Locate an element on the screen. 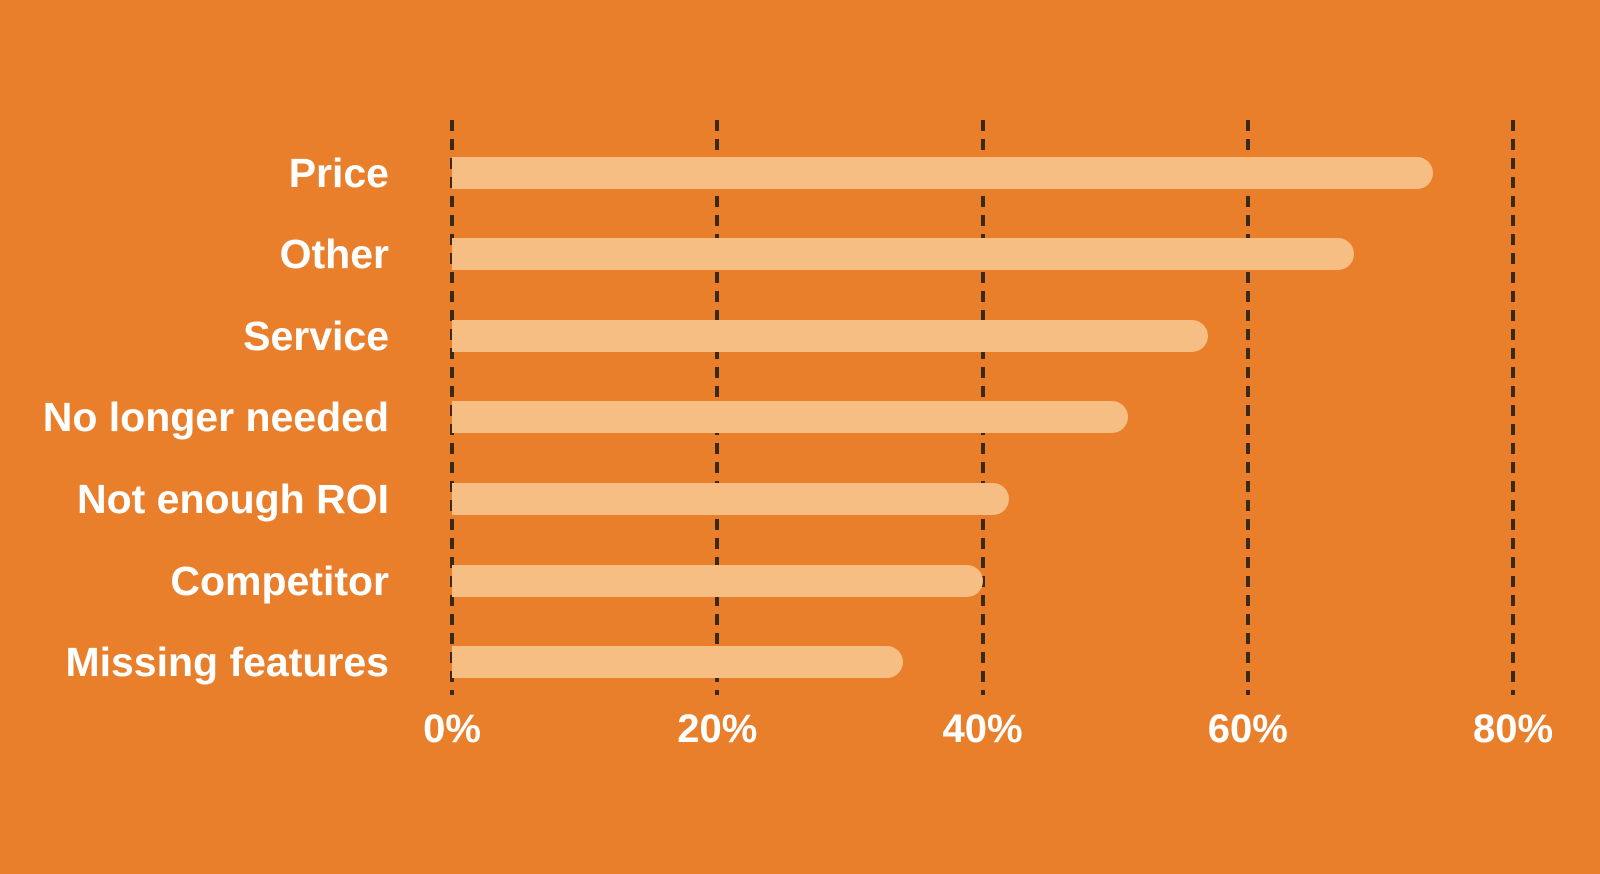 The height and width of the screenshot is (874, 1600). tick-label-40%: 40% is located at coordinates (982, 729).